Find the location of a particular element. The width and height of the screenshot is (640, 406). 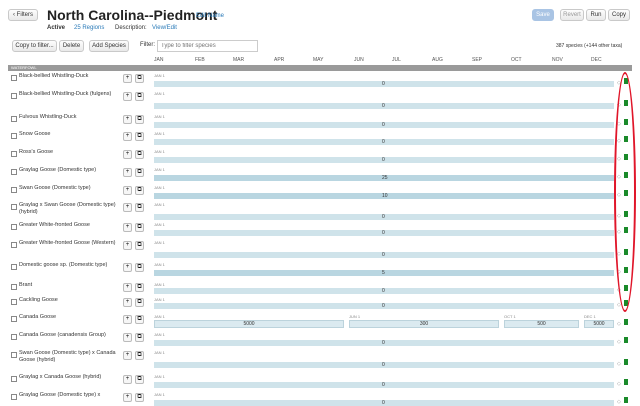

delete-button: Delete is located at coordinates (71, 46).